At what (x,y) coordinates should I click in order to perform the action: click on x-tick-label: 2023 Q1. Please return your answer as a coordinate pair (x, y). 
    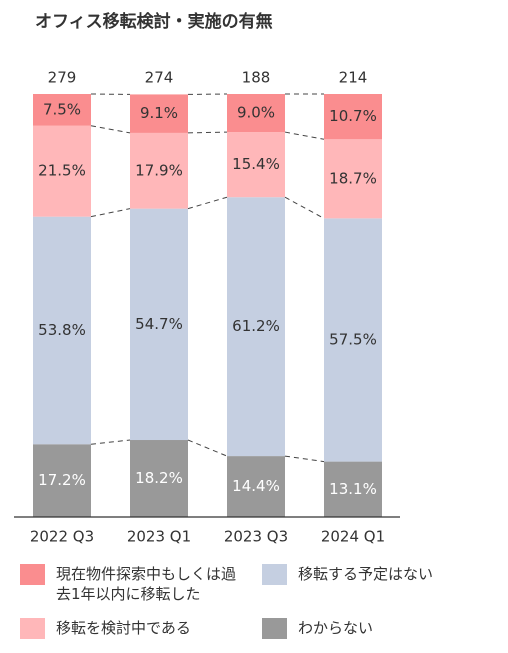
    Looking at the image, I should click on (159, 537).